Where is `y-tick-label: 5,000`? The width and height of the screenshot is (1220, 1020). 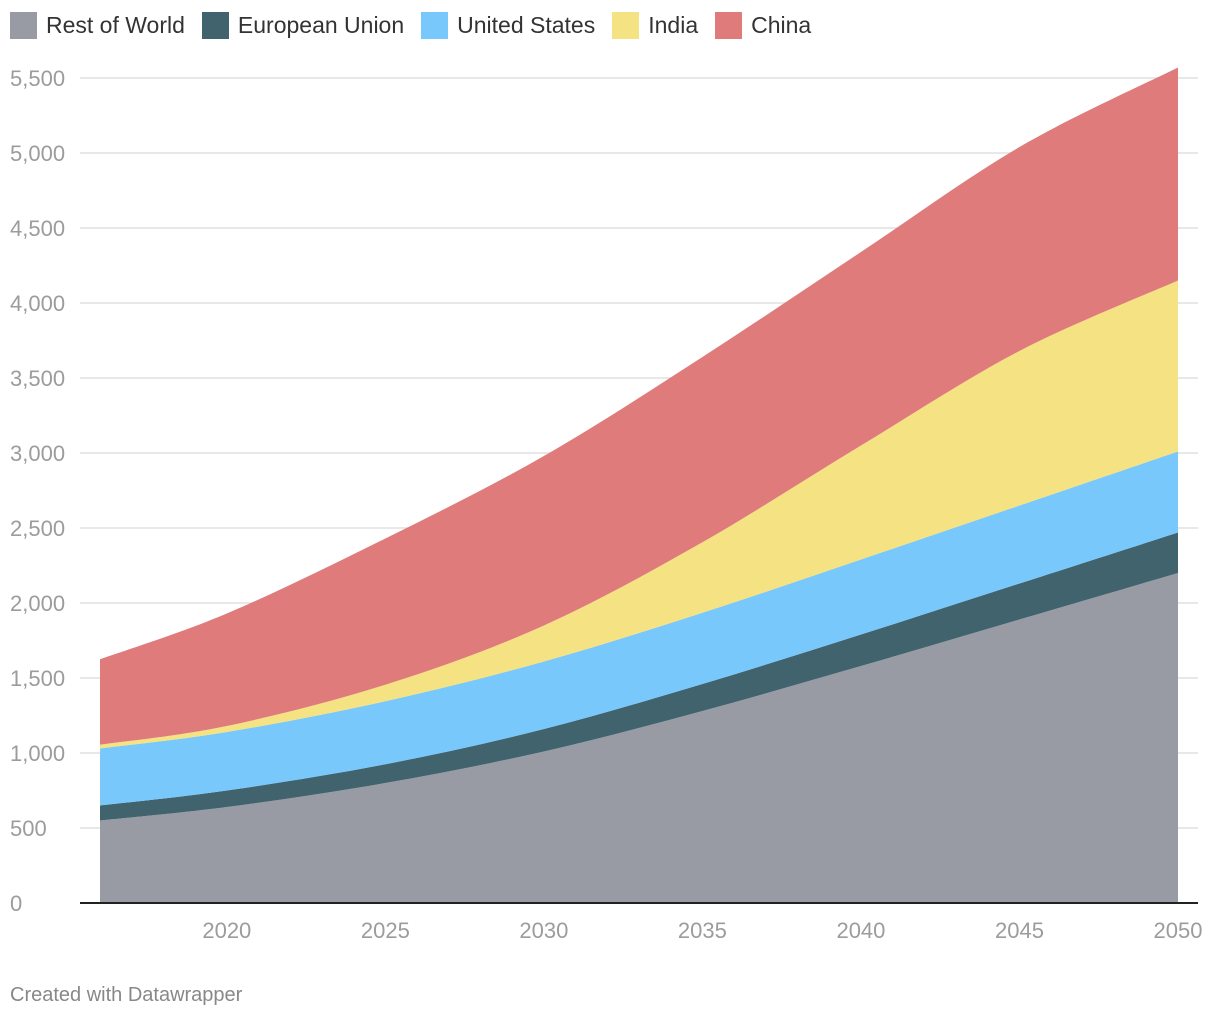
y-tick-label: 5,000 is located at coordinates (37, 153).